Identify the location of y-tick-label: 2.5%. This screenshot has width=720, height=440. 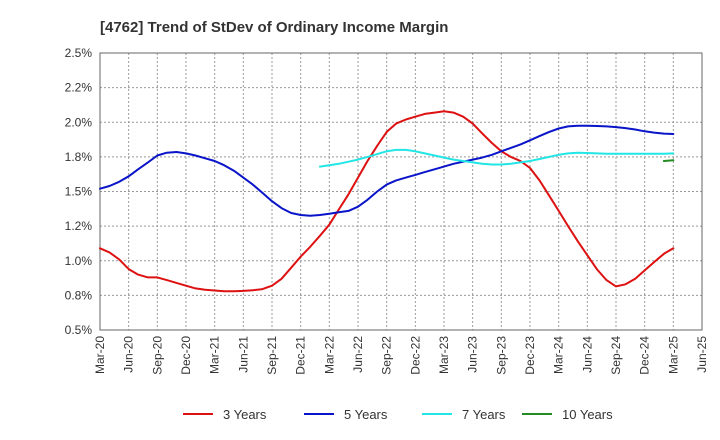
(79, 53).